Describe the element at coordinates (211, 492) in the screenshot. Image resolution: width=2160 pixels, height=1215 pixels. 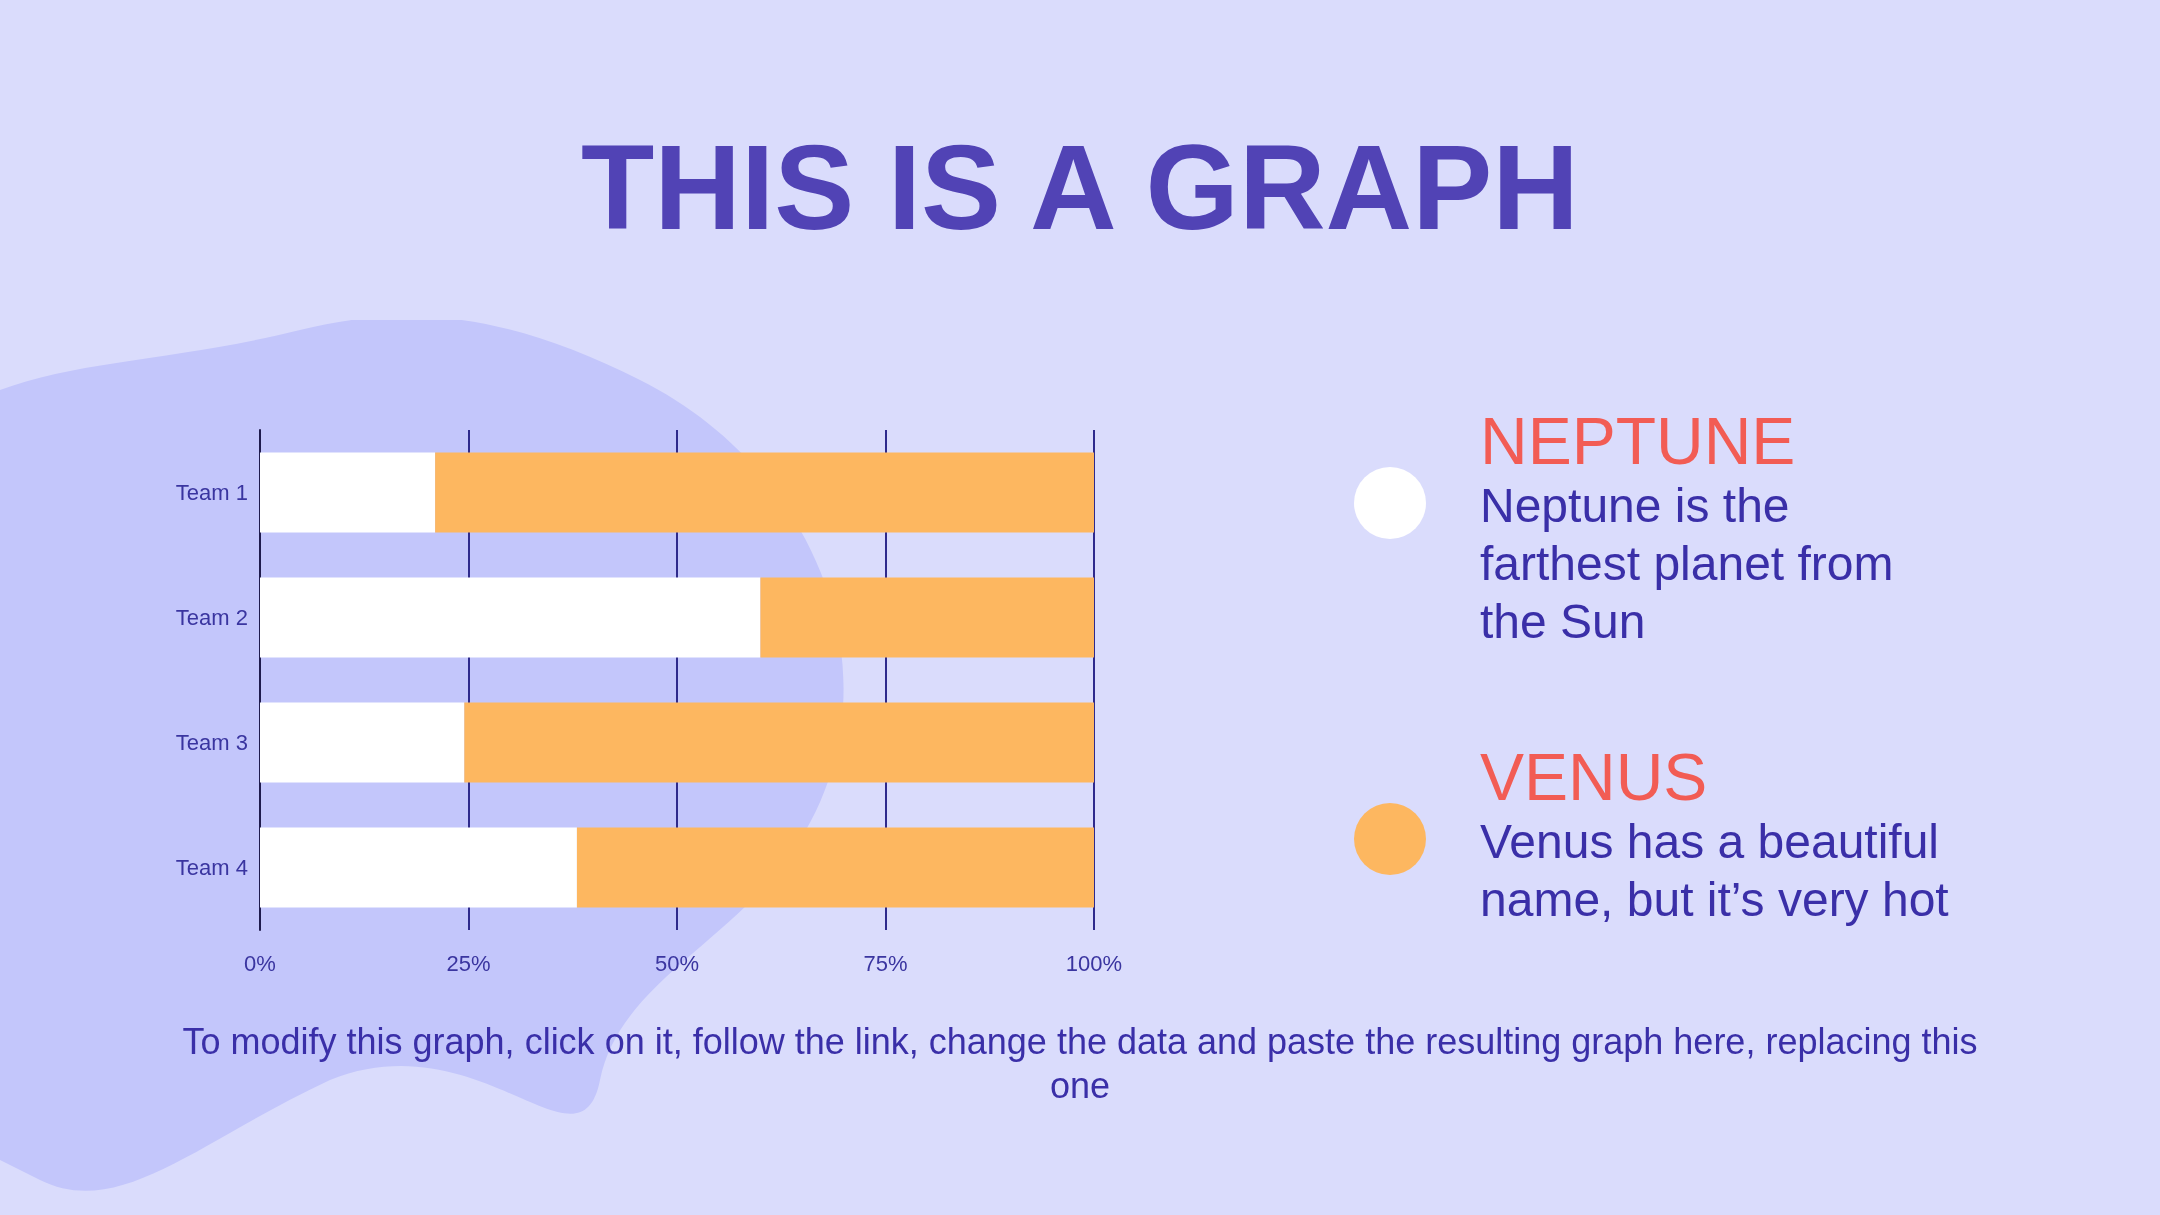
I see `y-tick-label: Team 1` at that location.